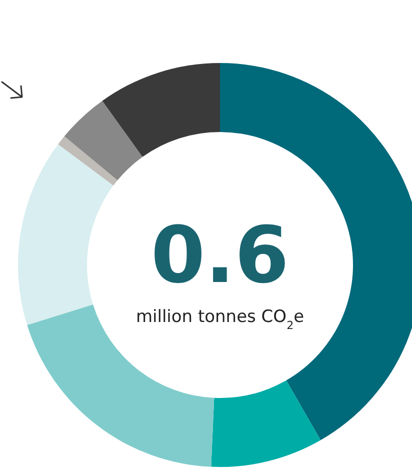 This screenshot has width=412, height=470. Describe the element at coordinates (220, 256) in the screenshot. I see `text: 0.6` at that location.